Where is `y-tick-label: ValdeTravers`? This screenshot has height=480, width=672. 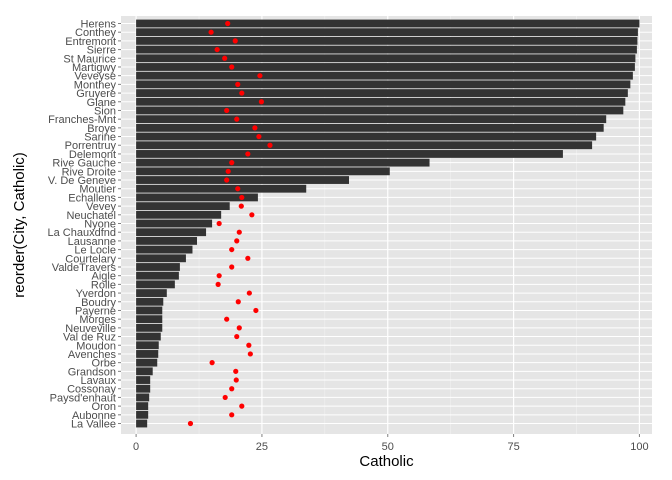
y-tick-label: ValdeTravers is located at coordinates (84, 268).